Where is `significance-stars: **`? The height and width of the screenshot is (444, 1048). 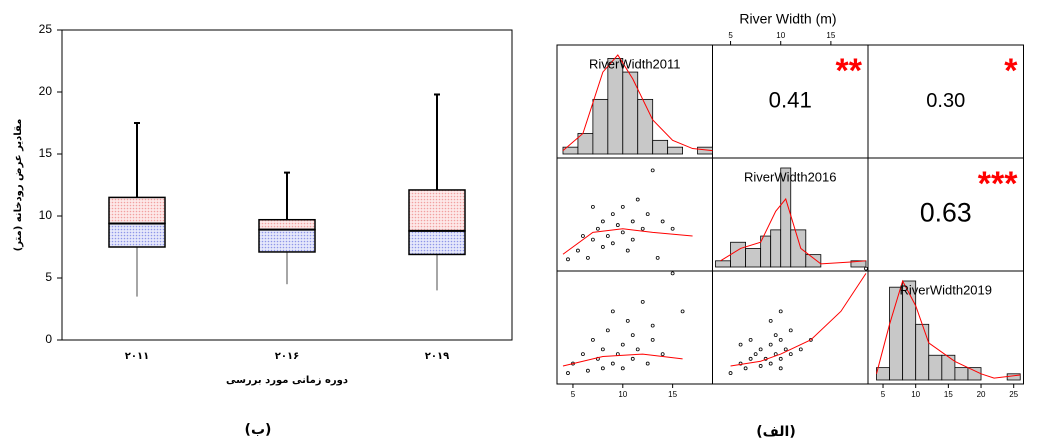 significance-stars: ** is located at coordinates (849, 71).